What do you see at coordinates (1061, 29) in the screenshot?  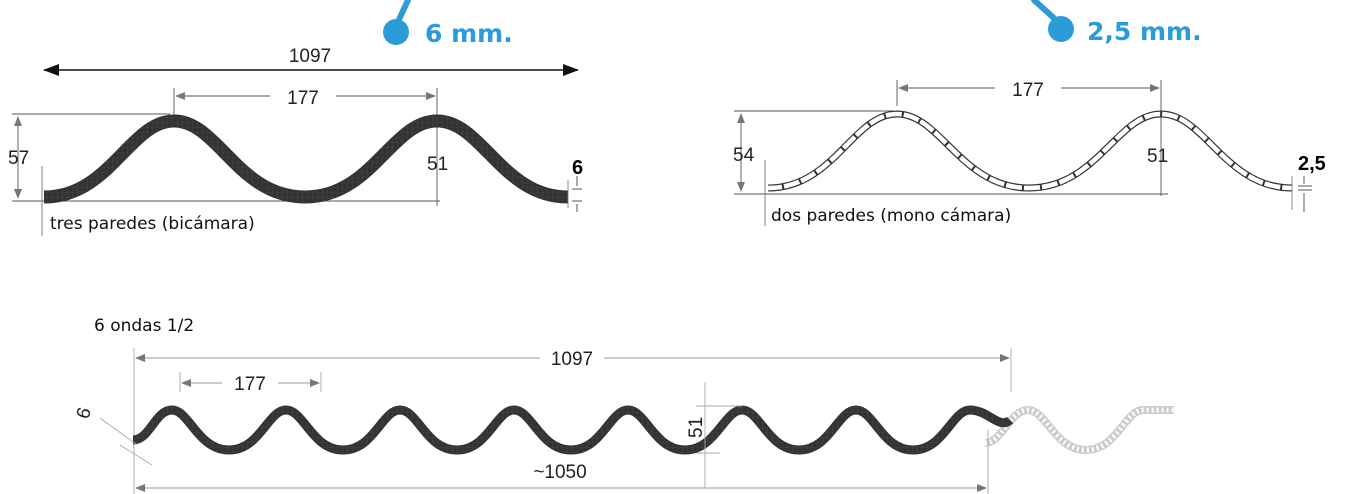 I see `callout-right-dot` at bounding box center [1061, 29].